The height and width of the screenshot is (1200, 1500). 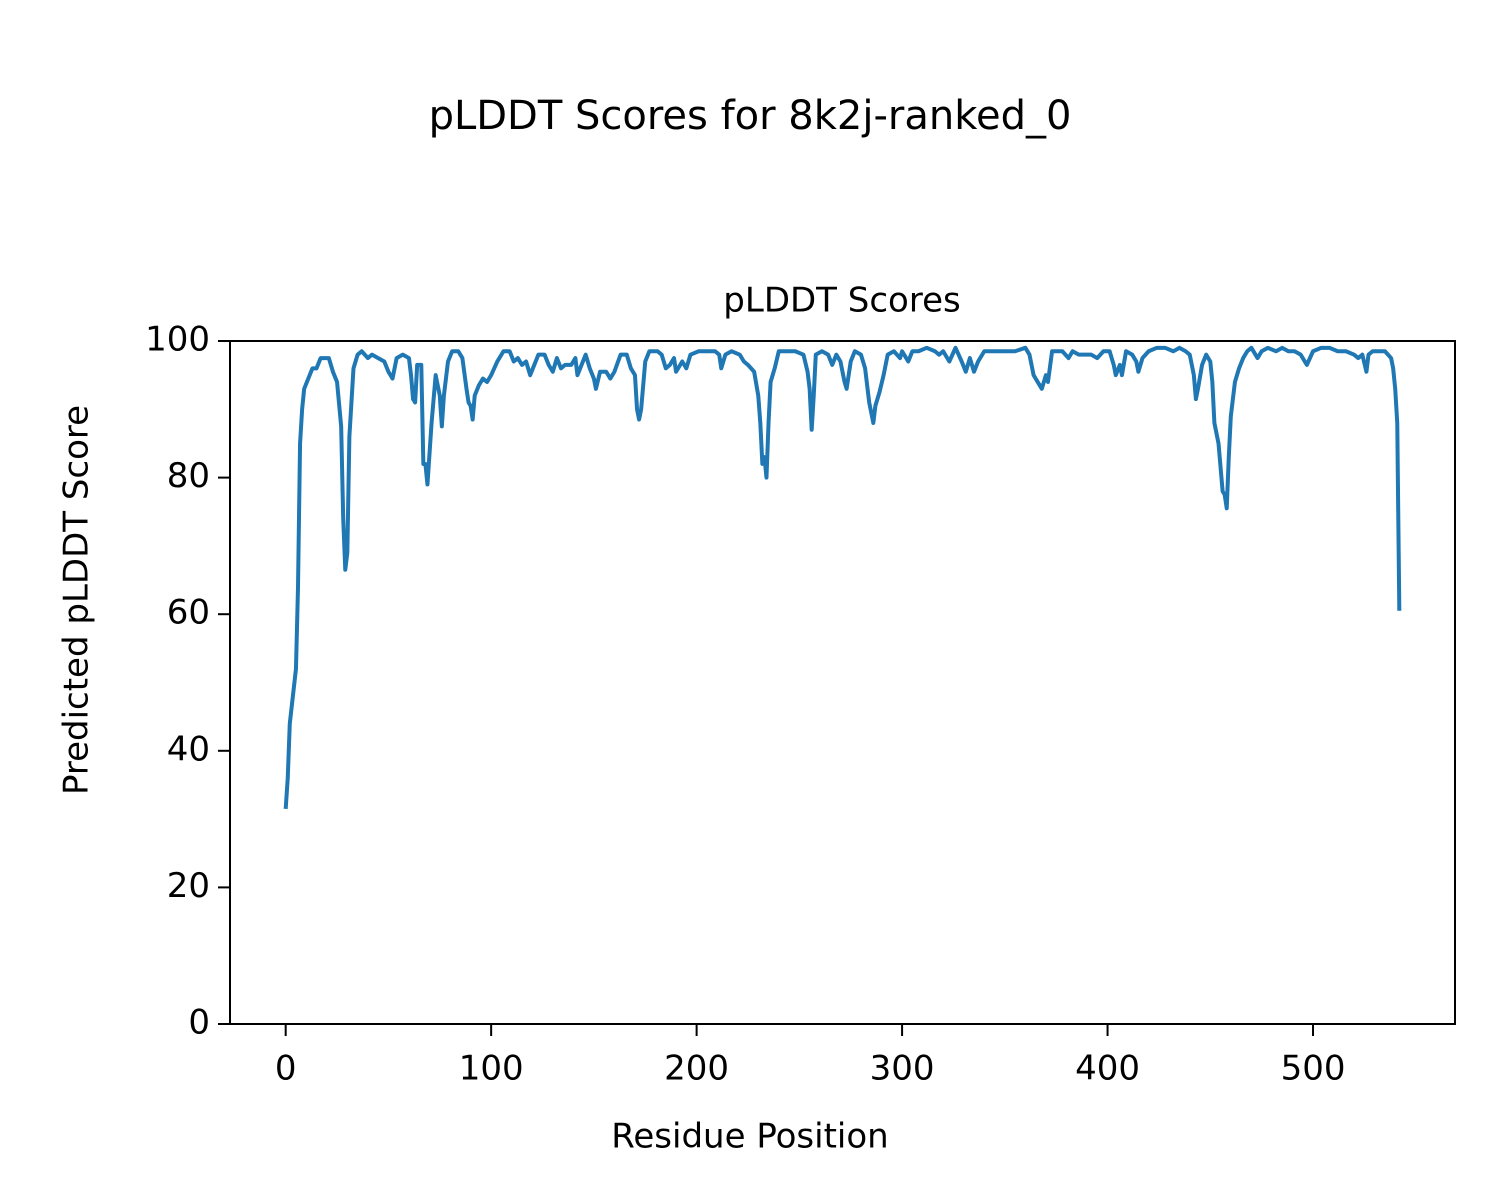 What do you see at coordinates (841, 301) in the screenshot?
I see `chart-subtitle: pLDDT Scores` at bounding box center [841, 301].